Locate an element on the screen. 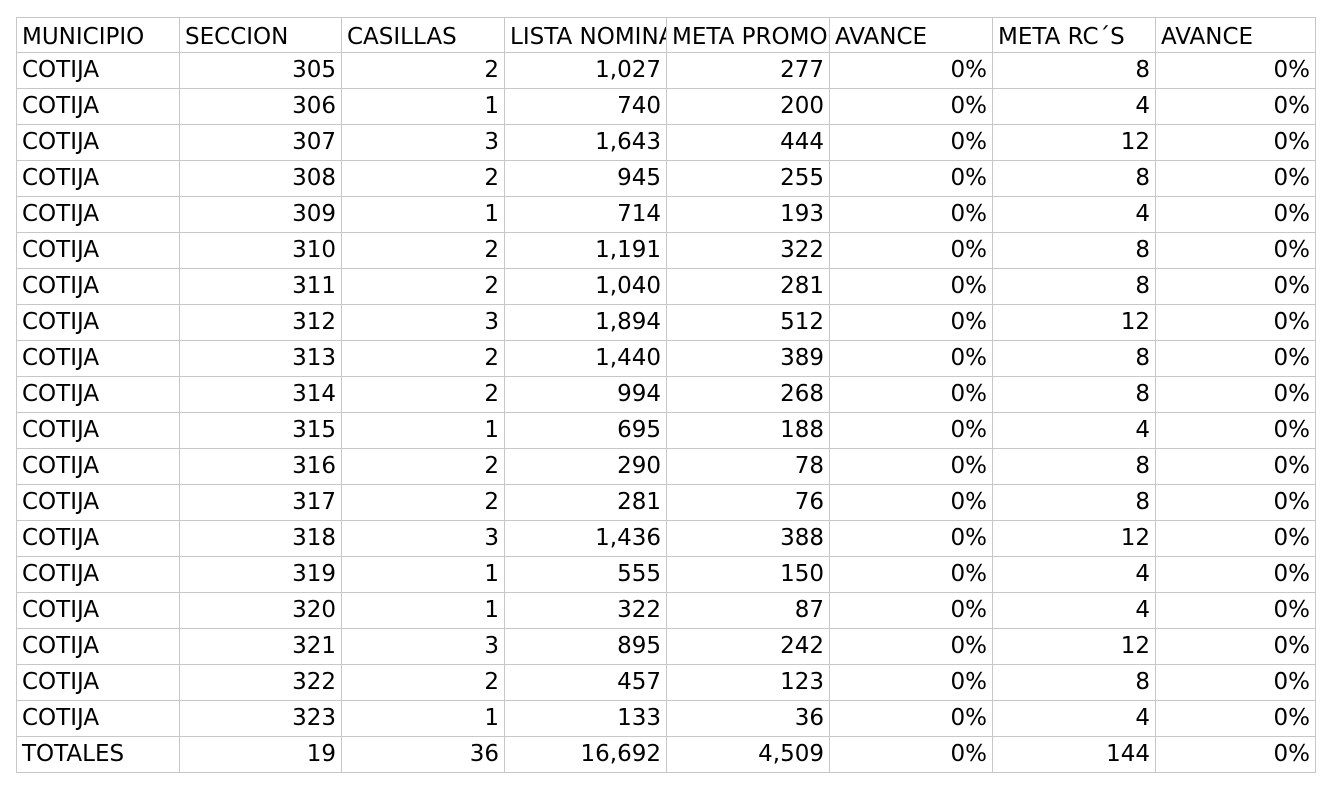 Image resolution: width=1334 pixels, height=788 pixels. cell-seccion: 319 is located at coordinates (260, 574).